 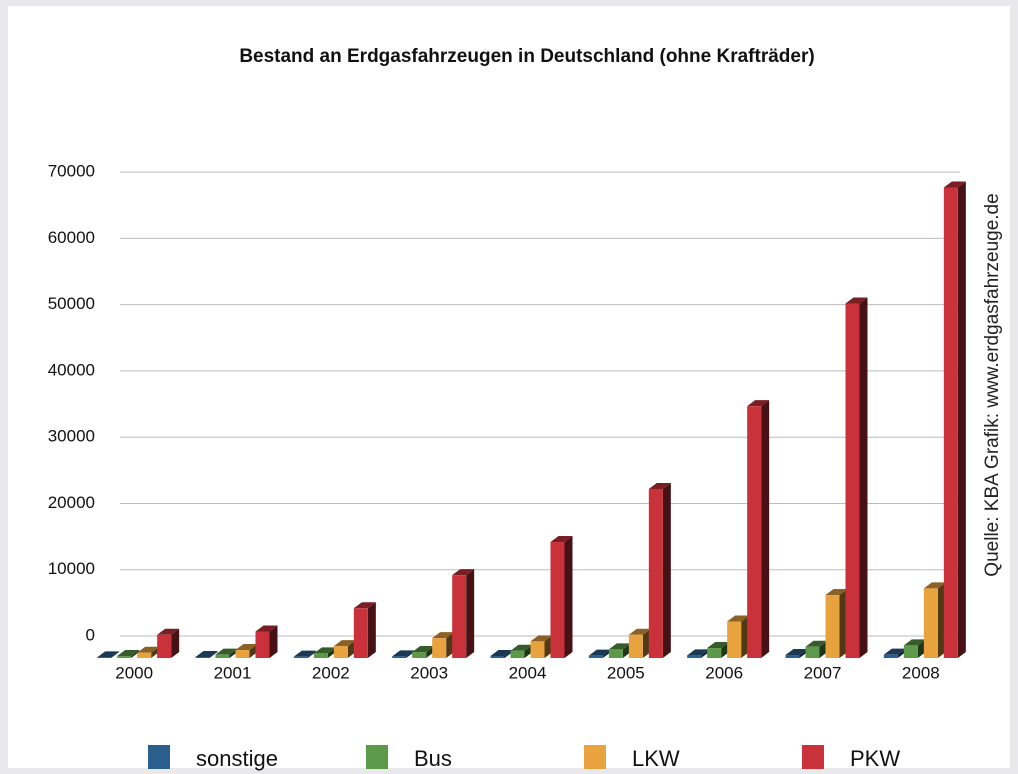 What do you see at coordinates (71, 303) in the screenshot?
I see `y-tick-label: 50000` at bounding box center [71, 303].